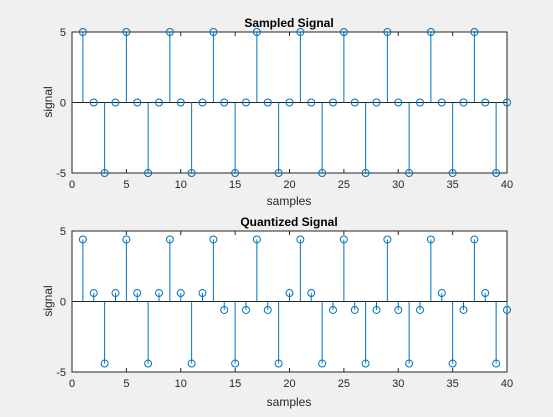 This screenshot has height=417, width=553. What do you see at coordinates (344, 185) in the screenshot?
I see `sampled-signal-xtick-label: 25` at bounding box center [344, 185].